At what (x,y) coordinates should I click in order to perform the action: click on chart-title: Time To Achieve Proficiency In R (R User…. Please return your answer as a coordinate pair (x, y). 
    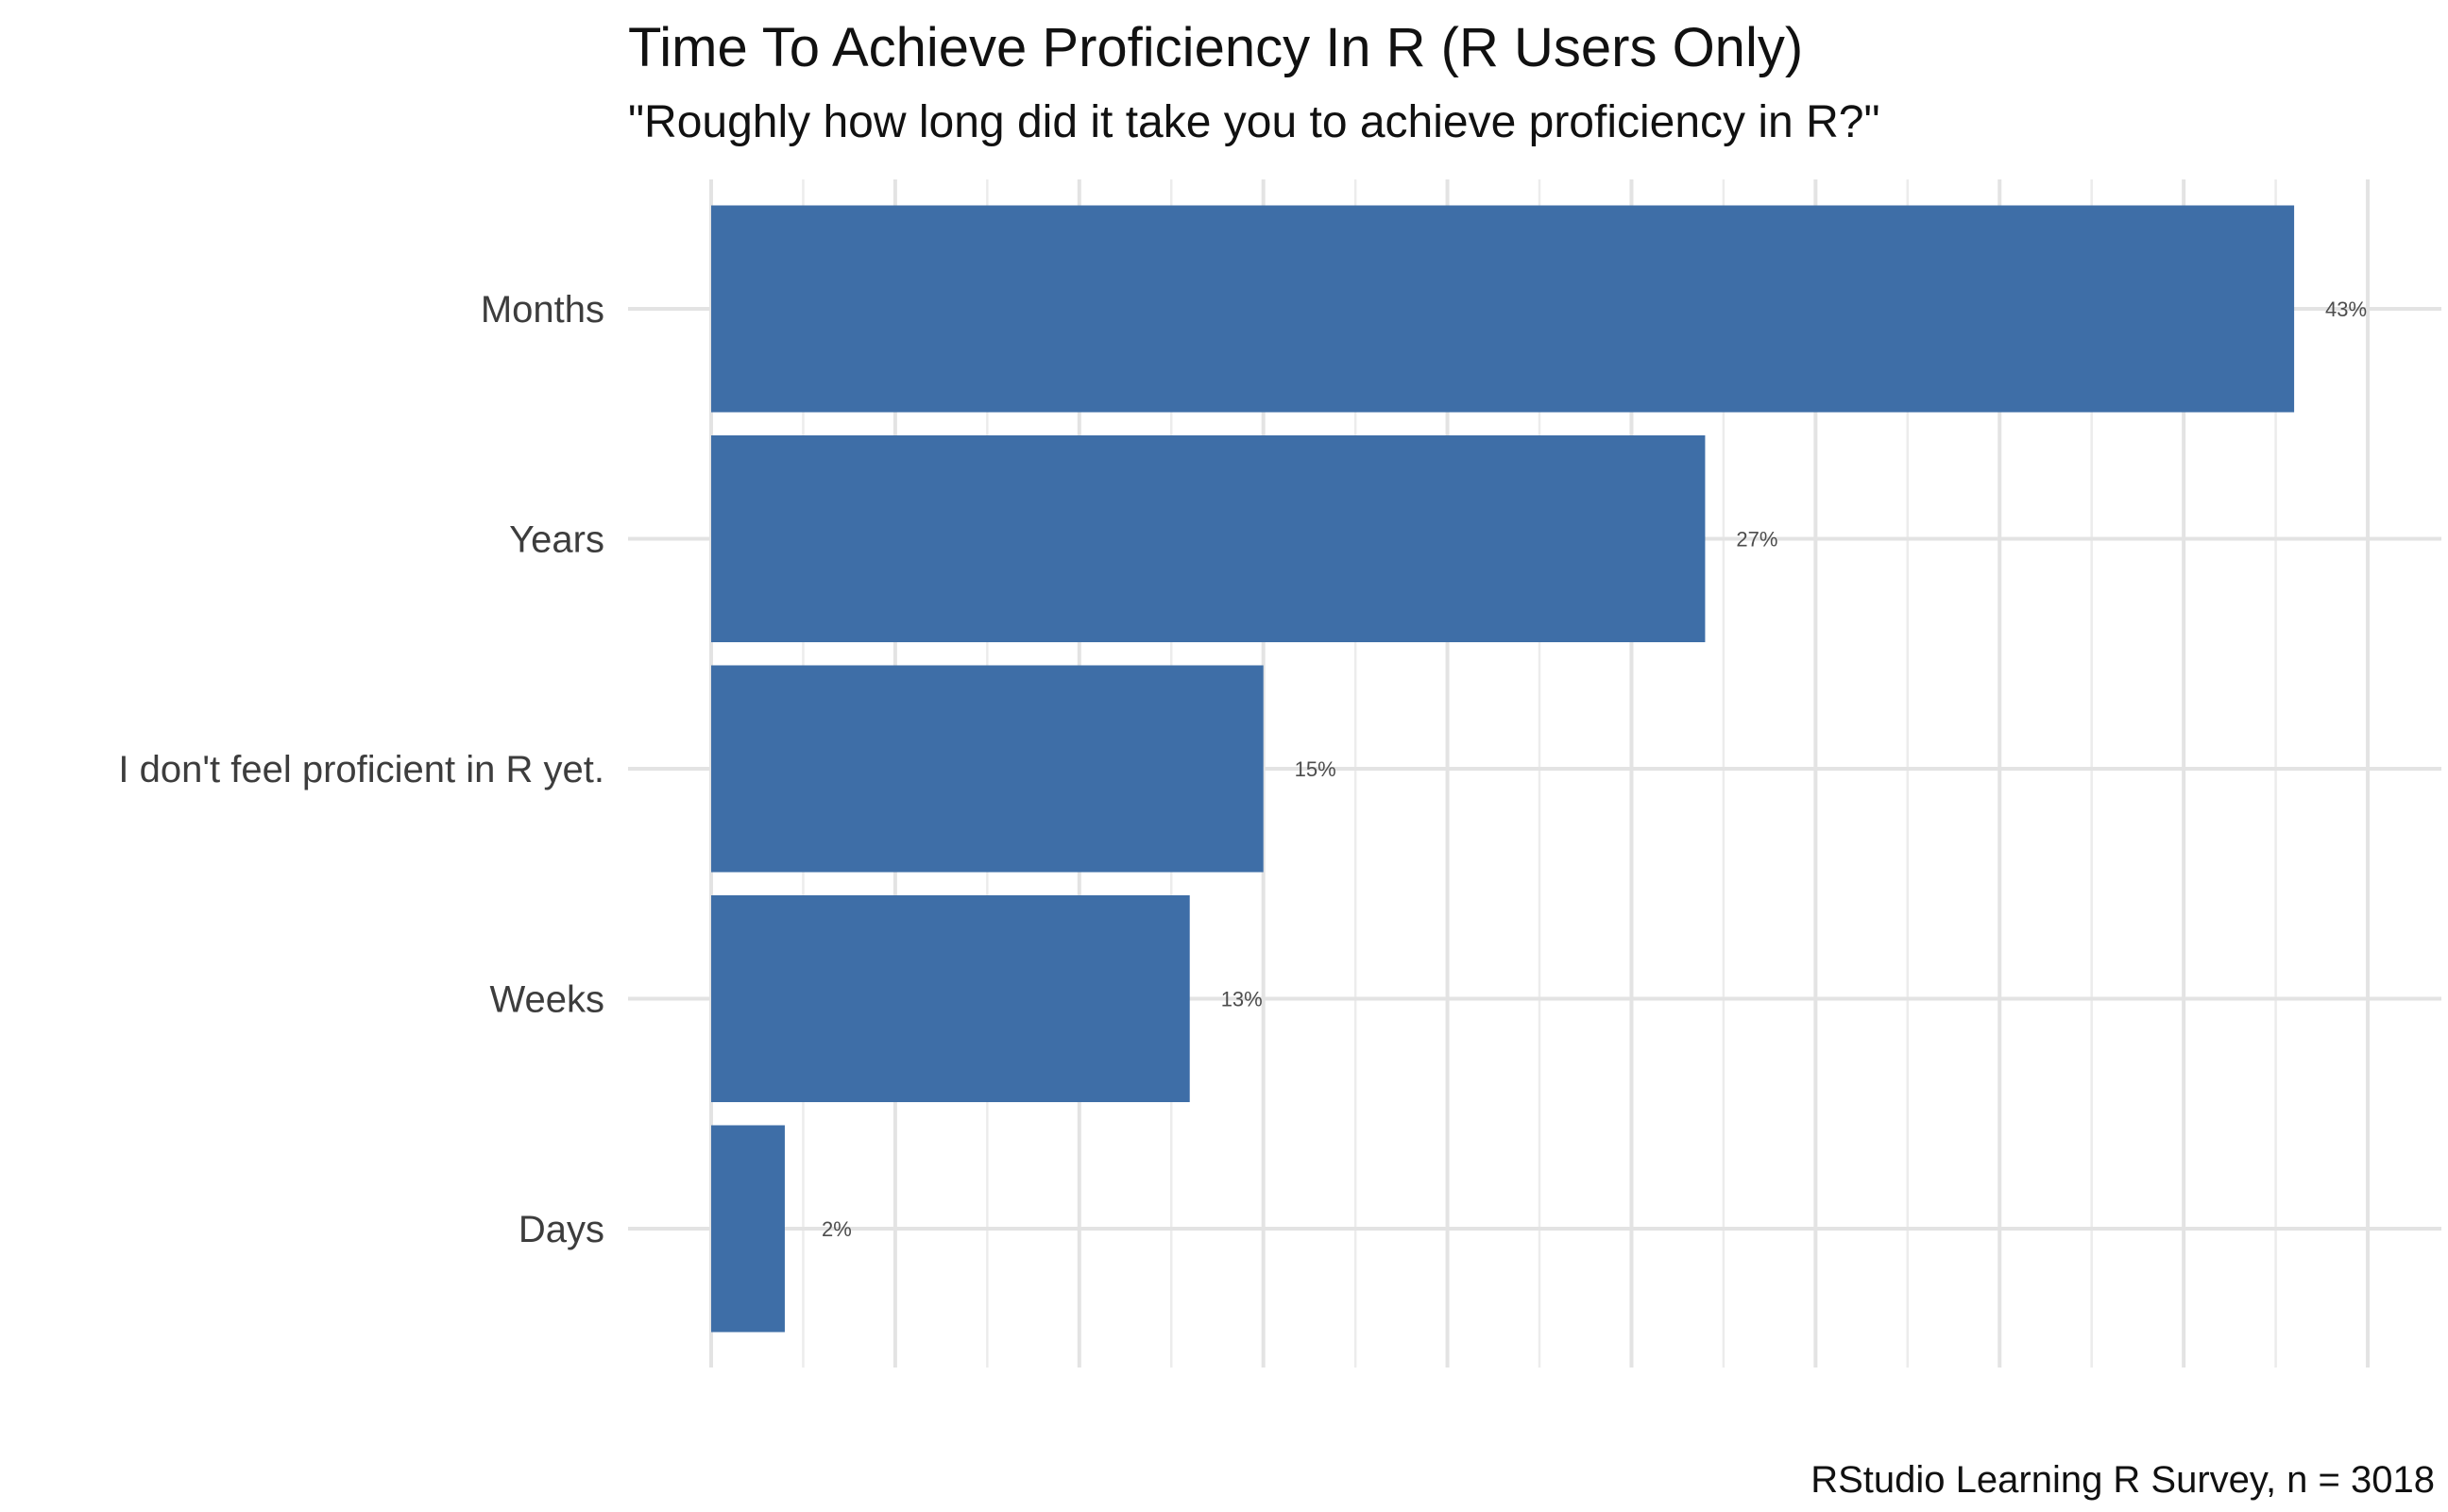
    Looking at the image, I should click on (1215, 47).